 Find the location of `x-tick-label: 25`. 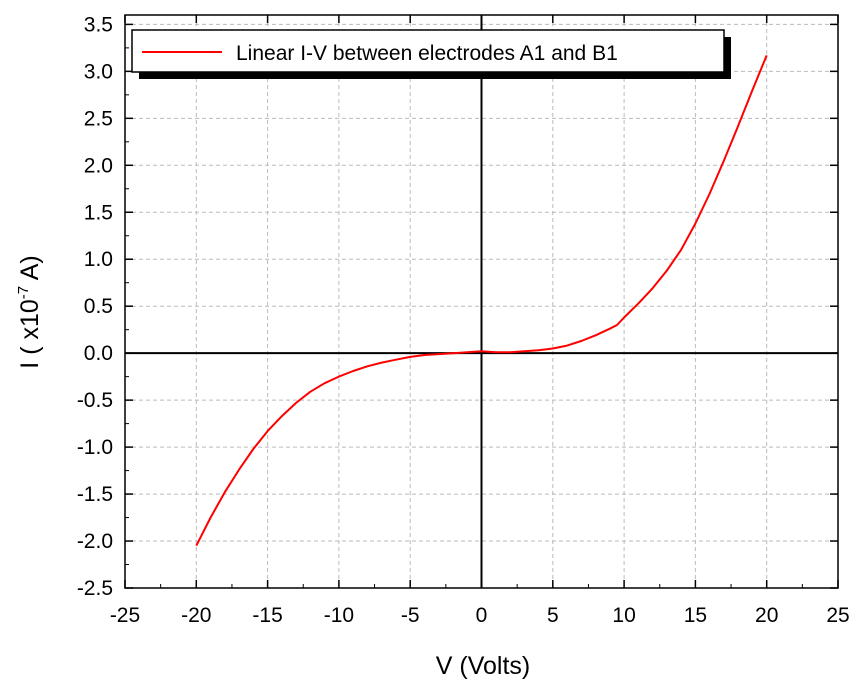

x-tick-label: 25 is located at coordinates (837, 615).